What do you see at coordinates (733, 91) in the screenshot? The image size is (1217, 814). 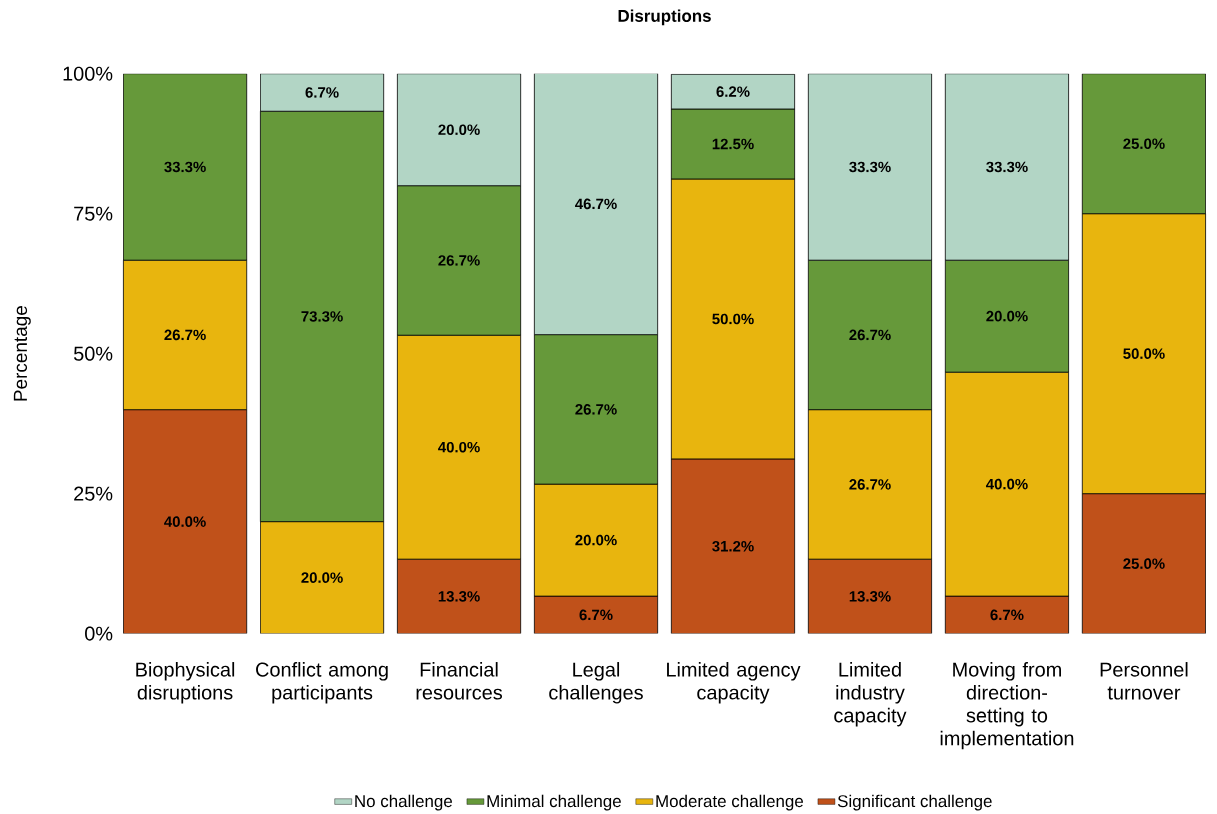 I see `data-label: 6.2%` at bounding box center [733, 91].